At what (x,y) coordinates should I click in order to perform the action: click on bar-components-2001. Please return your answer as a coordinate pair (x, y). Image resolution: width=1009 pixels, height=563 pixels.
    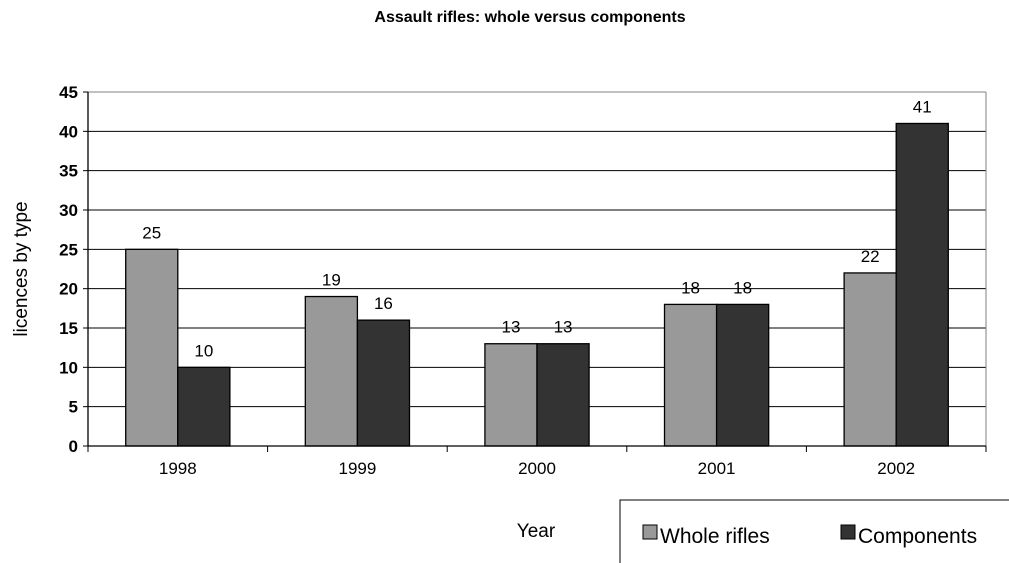
    Looking at the image, I should click on (742, 375).